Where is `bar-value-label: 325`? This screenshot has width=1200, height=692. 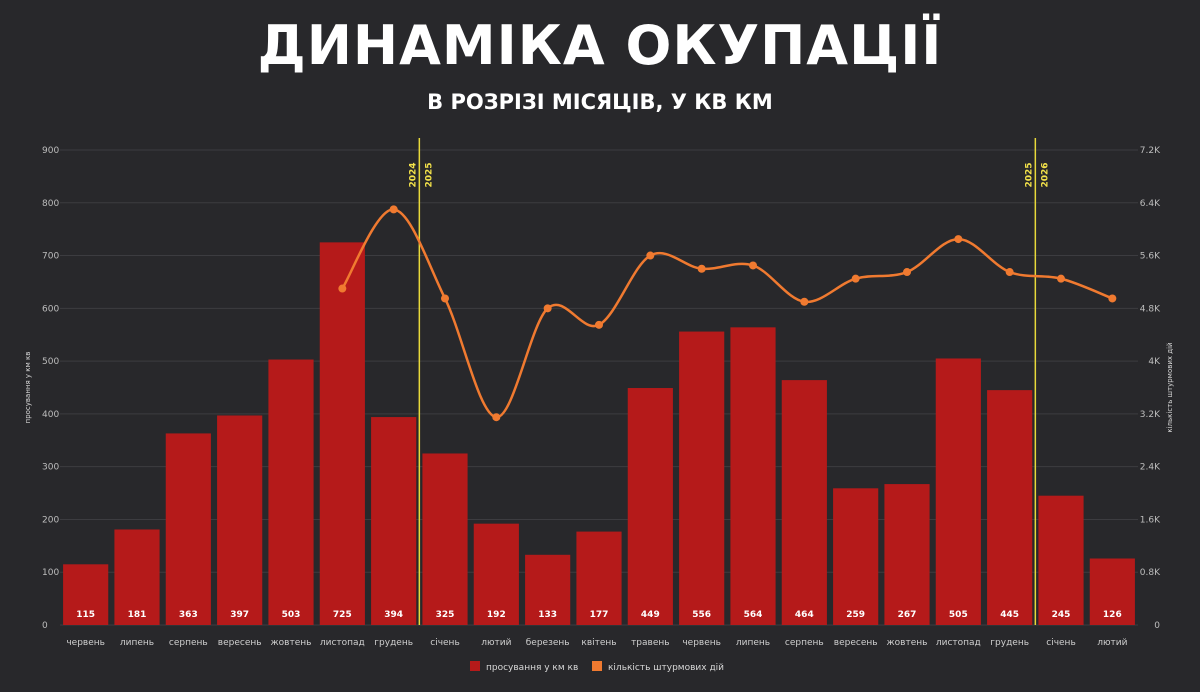
bar-value-label: 325 is located at coordinates (445, 615).